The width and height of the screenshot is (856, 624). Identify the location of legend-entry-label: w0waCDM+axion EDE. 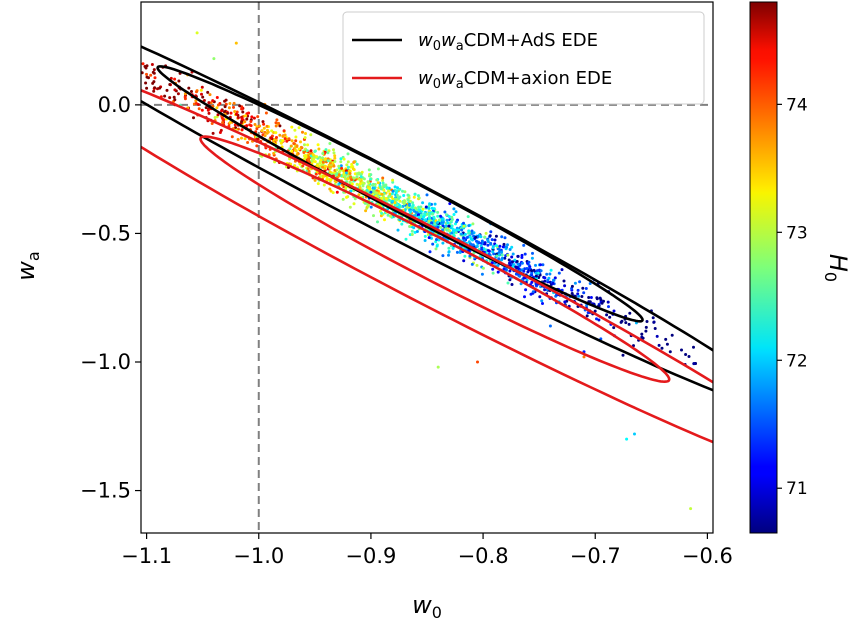
(515, 80).